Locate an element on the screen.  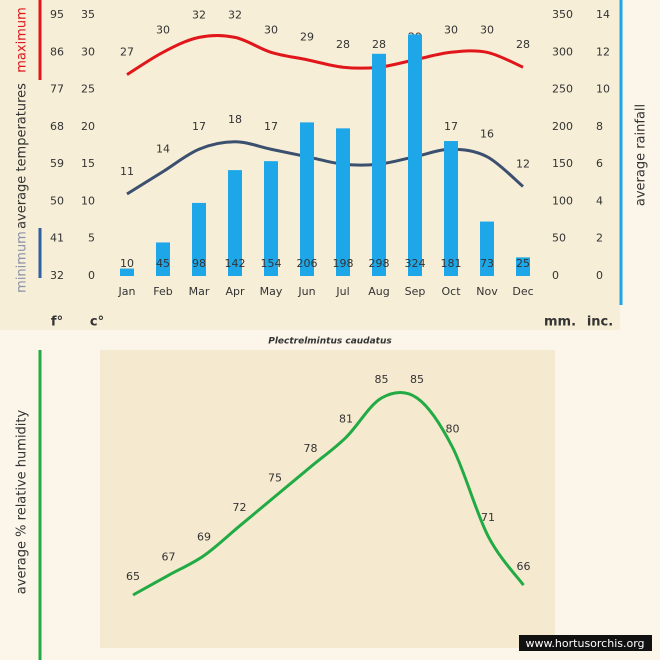
x-tick-label: Oct is located at coordinates (451, 291).